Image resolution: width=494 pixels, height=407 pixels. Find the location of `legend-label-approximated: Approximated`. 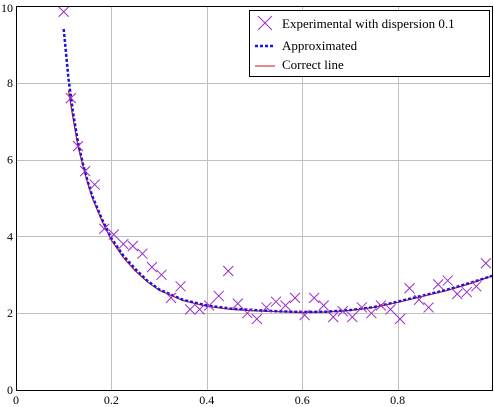

legend-label-approximated: Approximated is located at coordinates (320, 45).